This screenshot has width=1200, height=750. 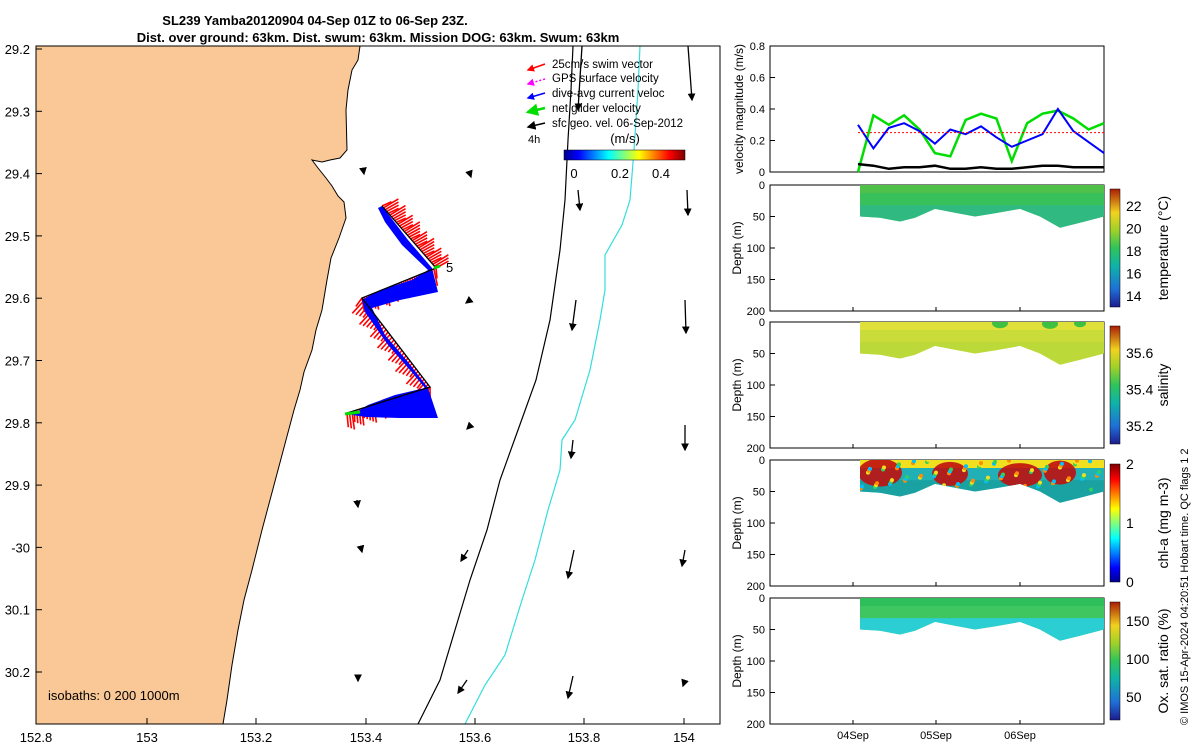 I want to click on velocity-ylabel: velocity magnitude (m/s), so click(x=739, y=109).